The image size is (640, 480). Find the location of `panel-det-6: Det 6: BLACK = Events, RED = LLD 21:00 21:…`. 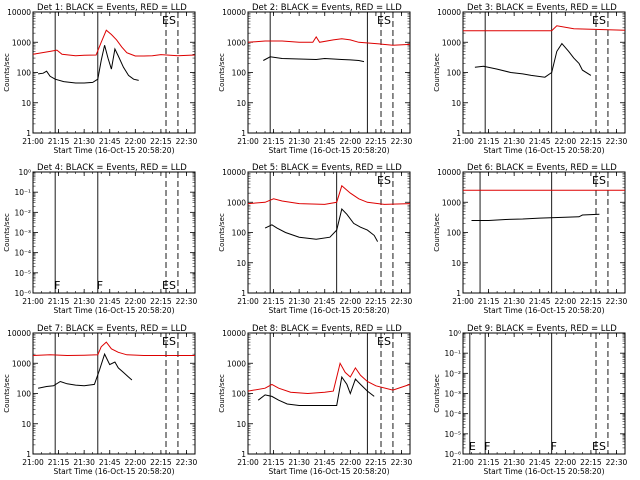

panel-det-6: Det 6: BLACK = Events, RED = LLD 21:00 21:… is located at coordinates (530, 239).